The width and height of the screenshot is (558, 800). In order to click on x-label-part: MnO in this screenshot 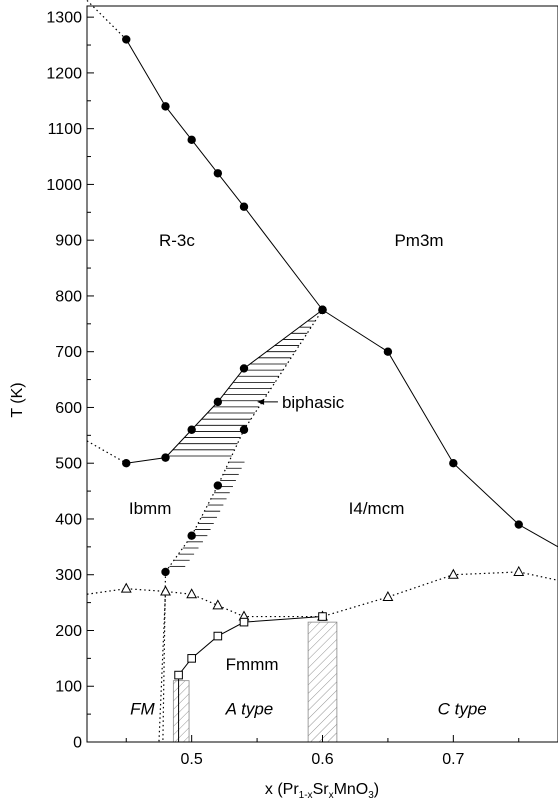, I will do `click(351, 789)`.